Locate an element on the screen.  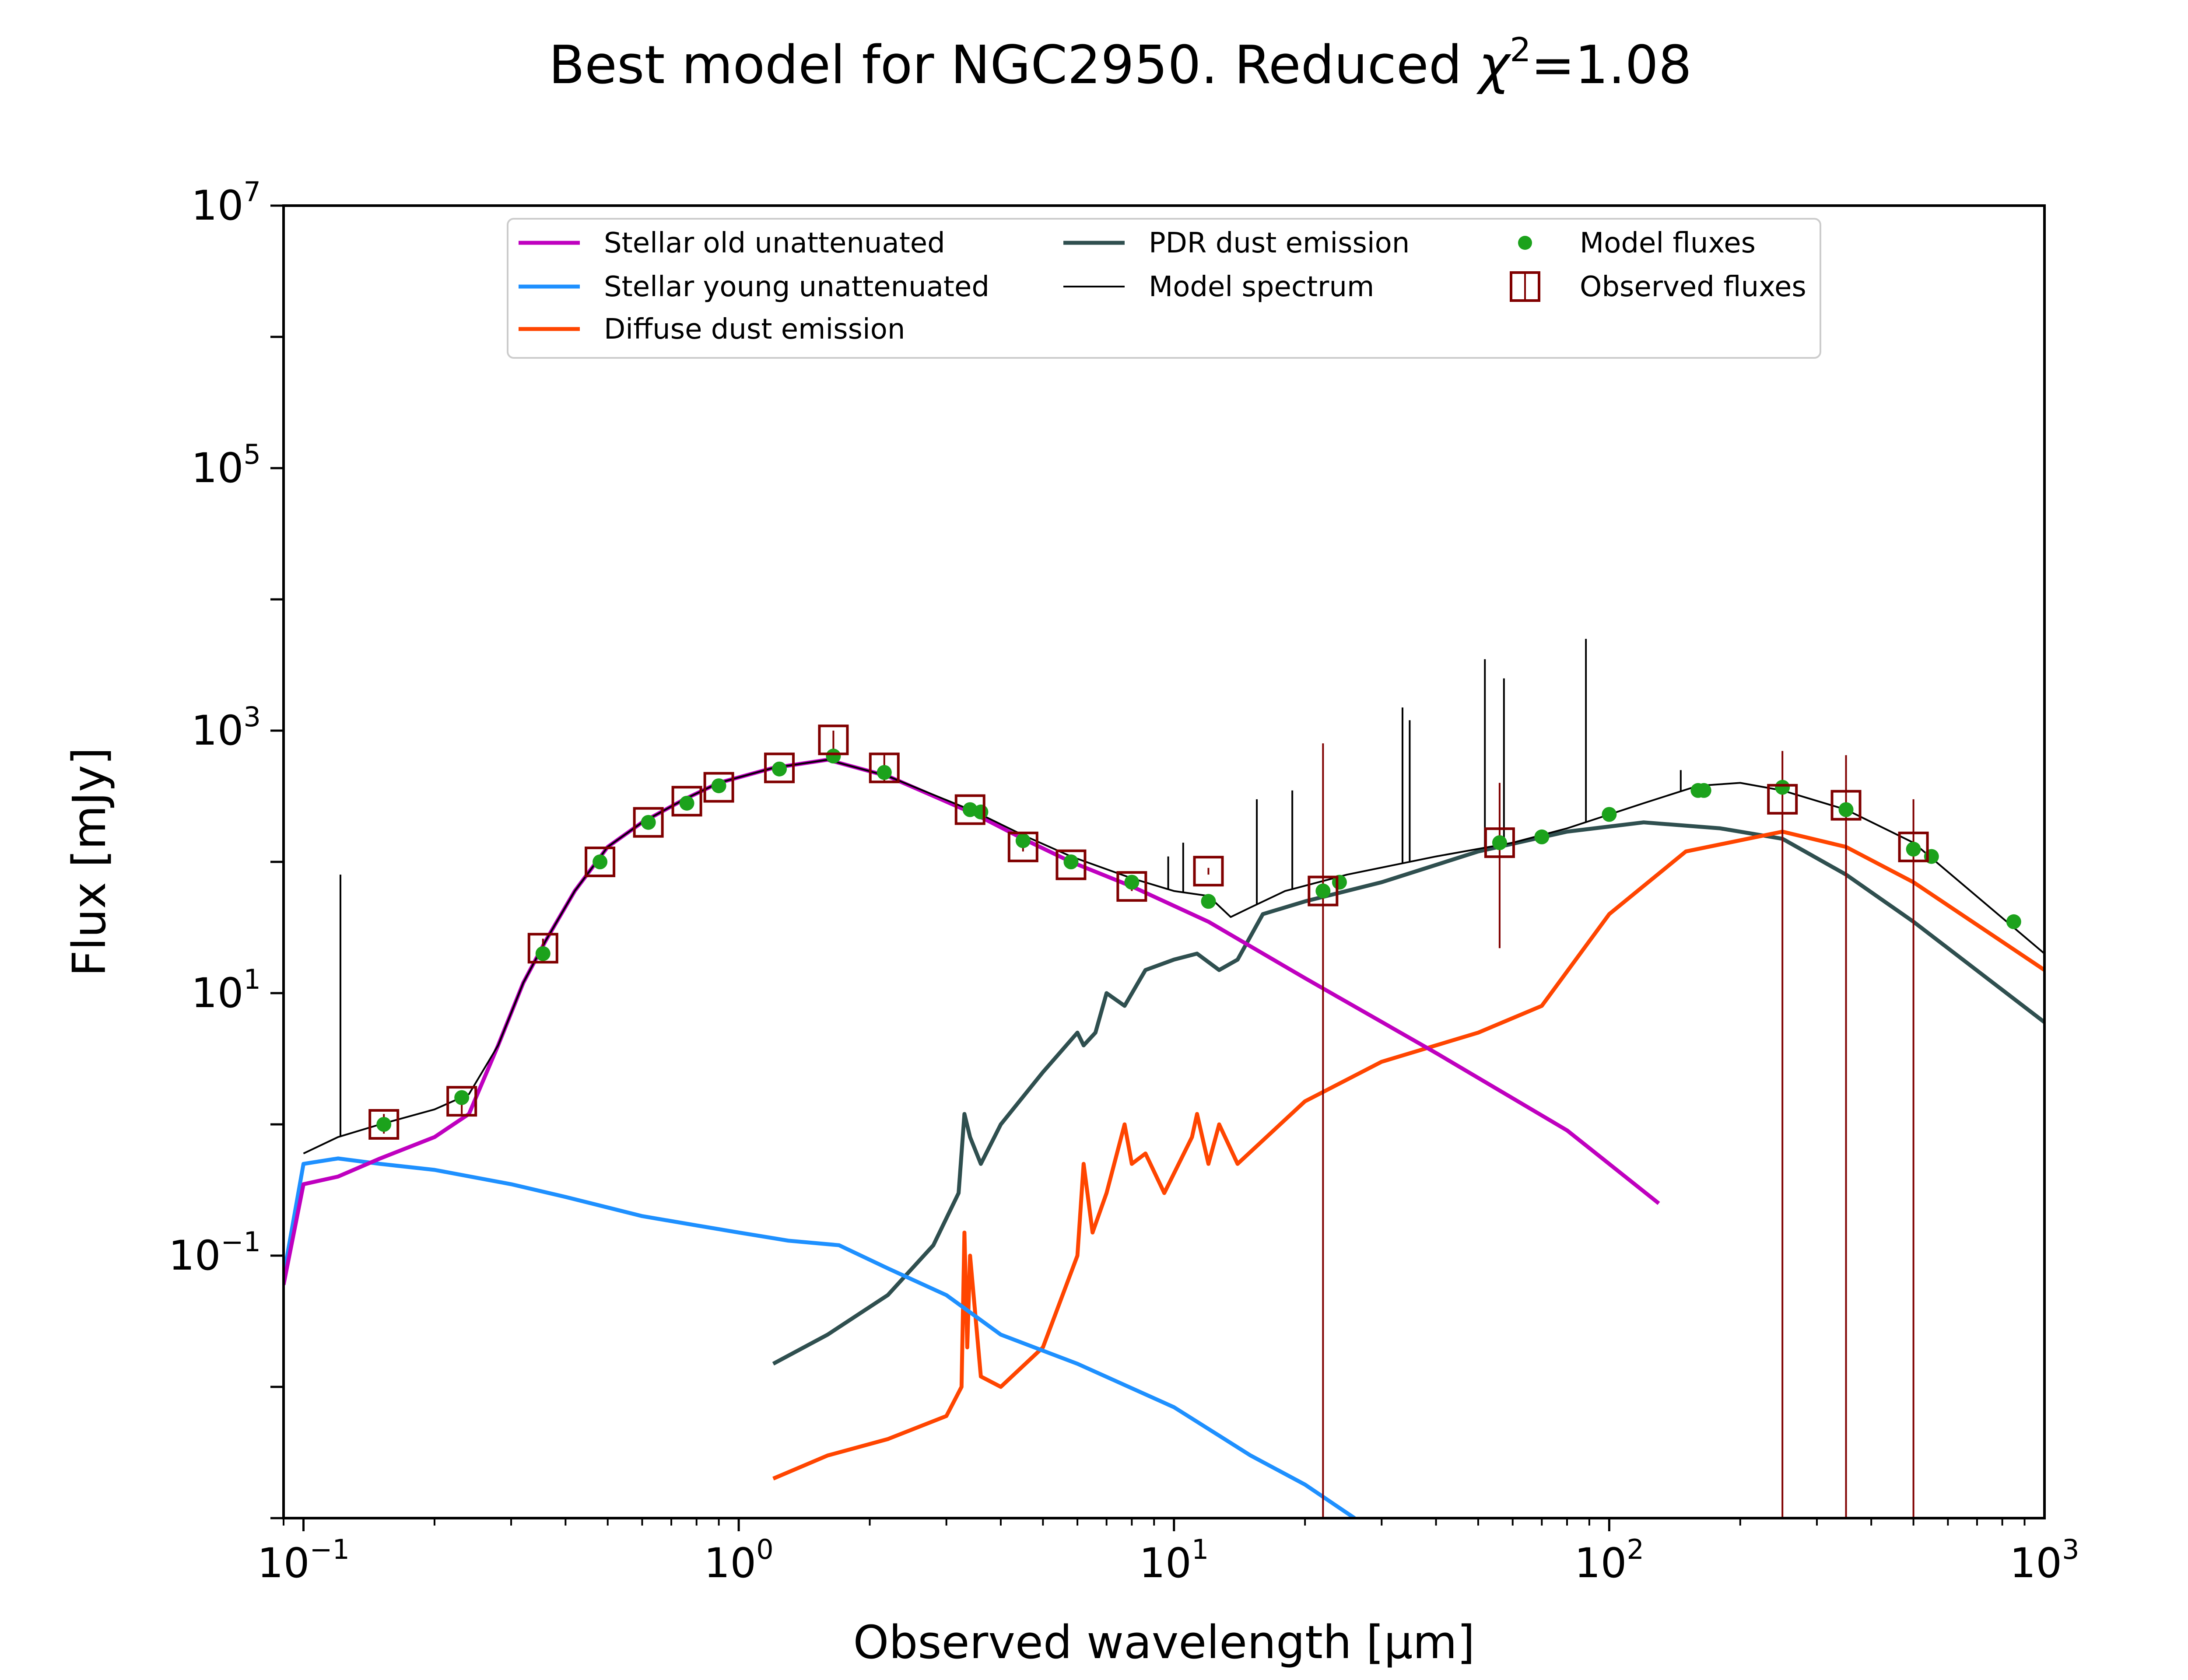
x-axis: 10⁻¹ 10⁰ 10¹ 10² 10³ is located at coordinates (1168, 1552).